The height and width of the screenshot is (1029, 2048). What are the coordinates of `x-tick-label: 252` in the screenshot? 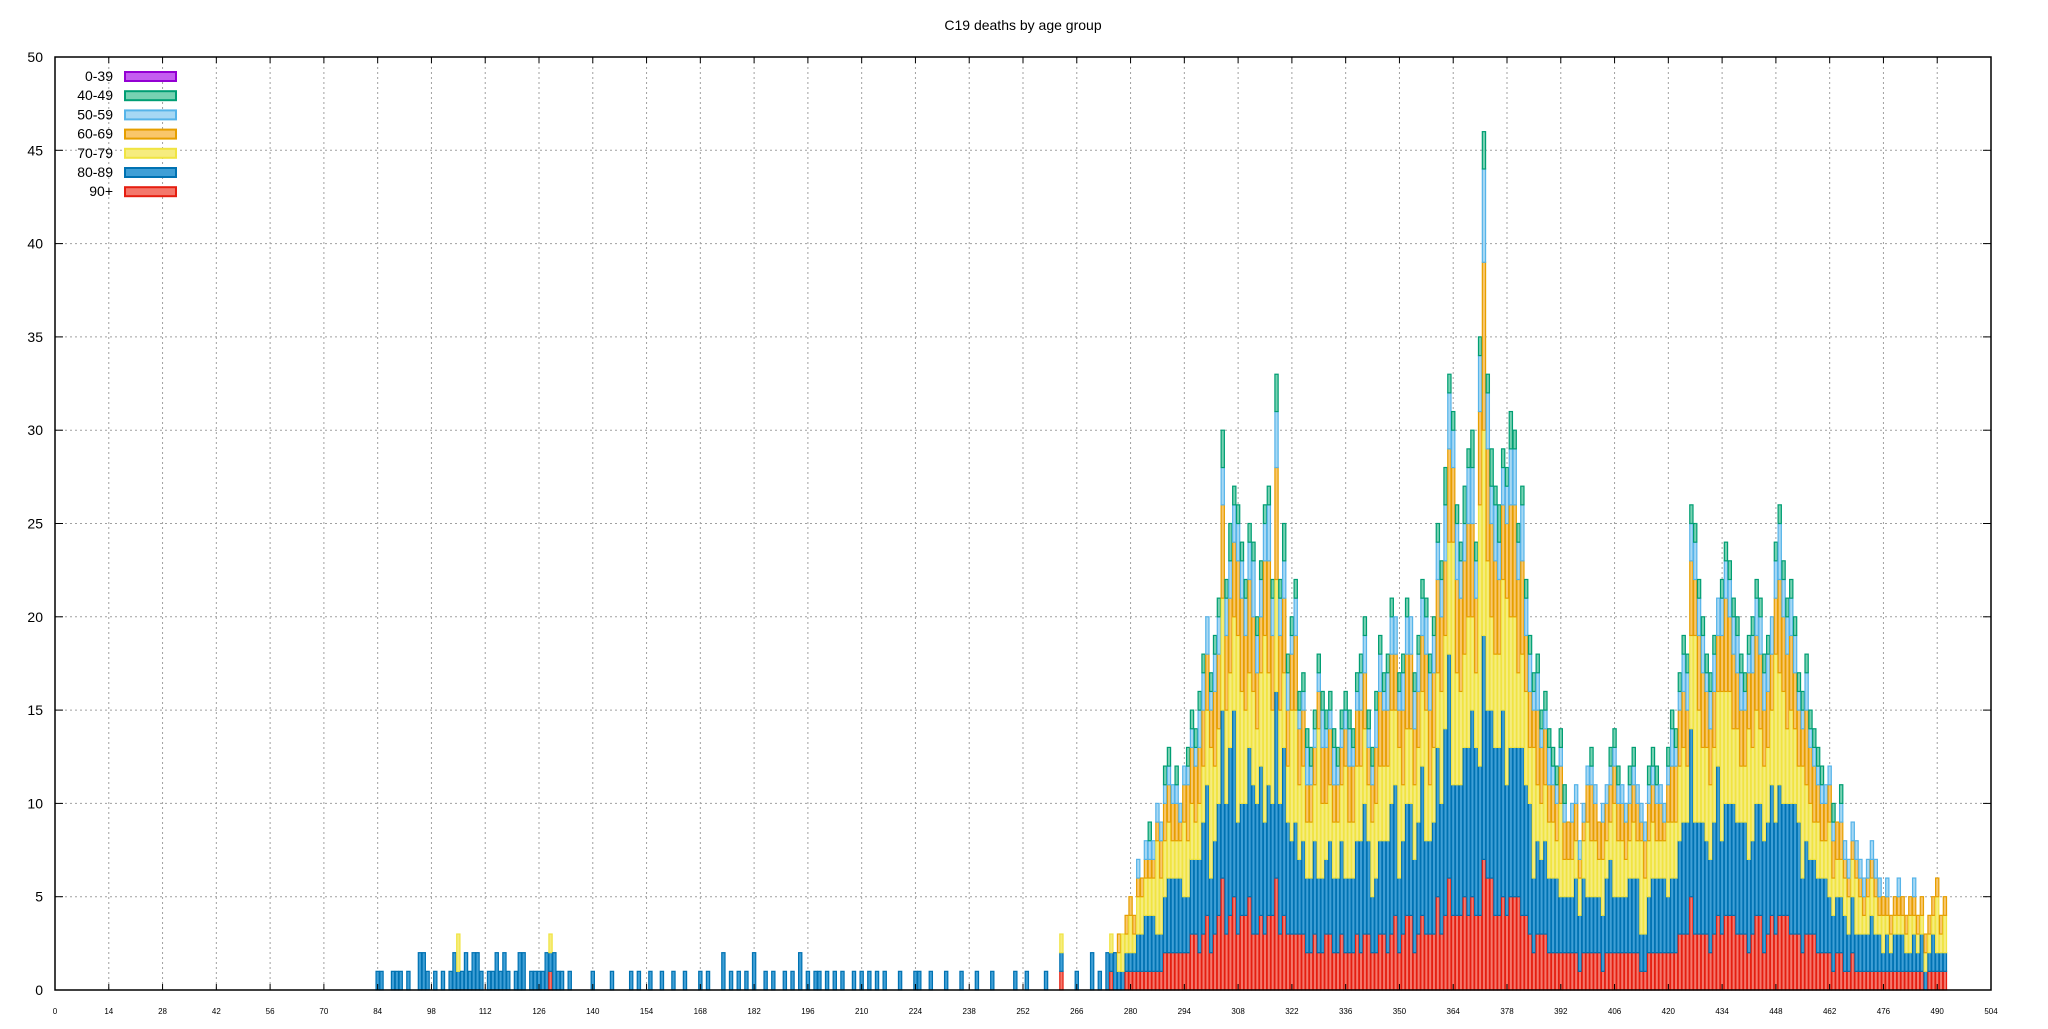 It's located at (1023, 1011).